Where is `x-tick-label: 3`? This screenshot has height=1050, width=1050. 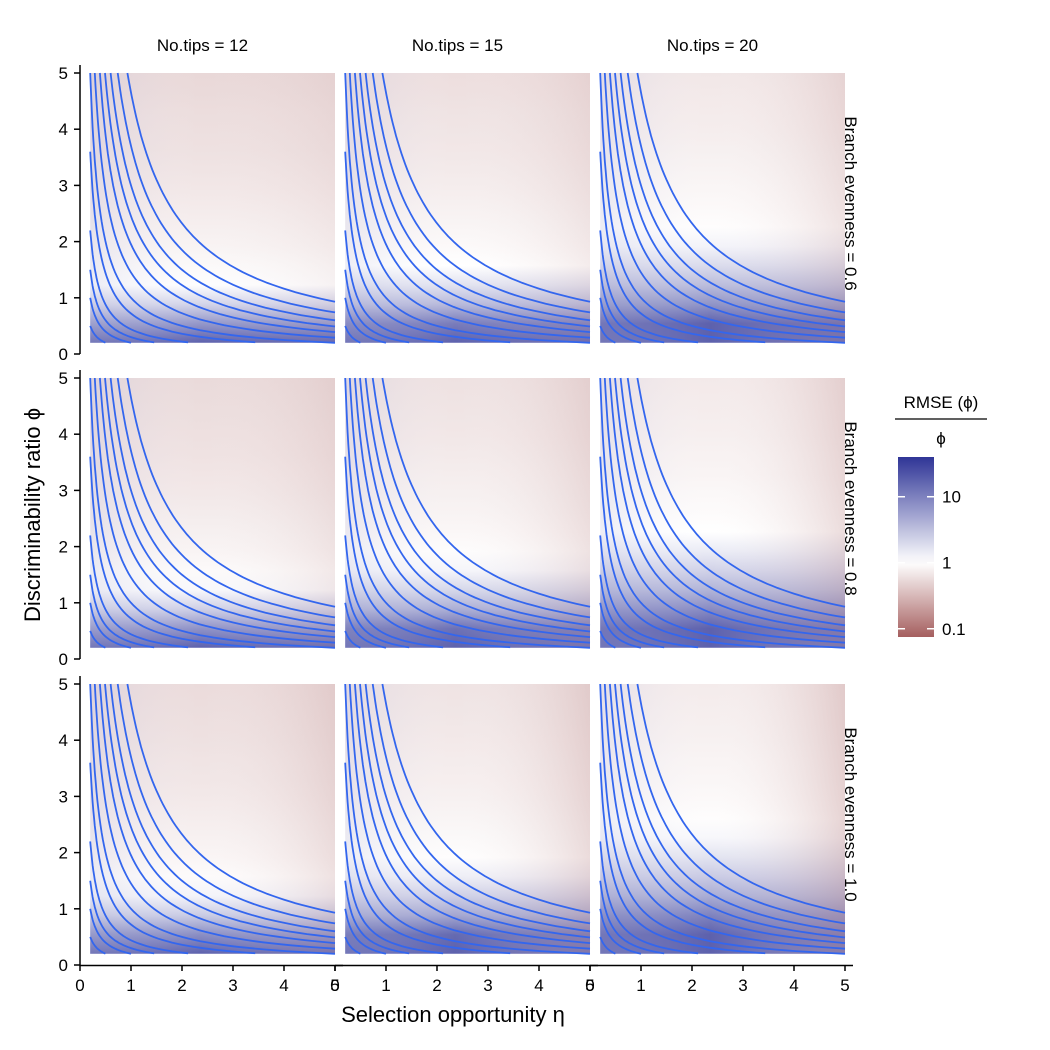 x-tick-label: 3 is located at coordinates (742, 985).